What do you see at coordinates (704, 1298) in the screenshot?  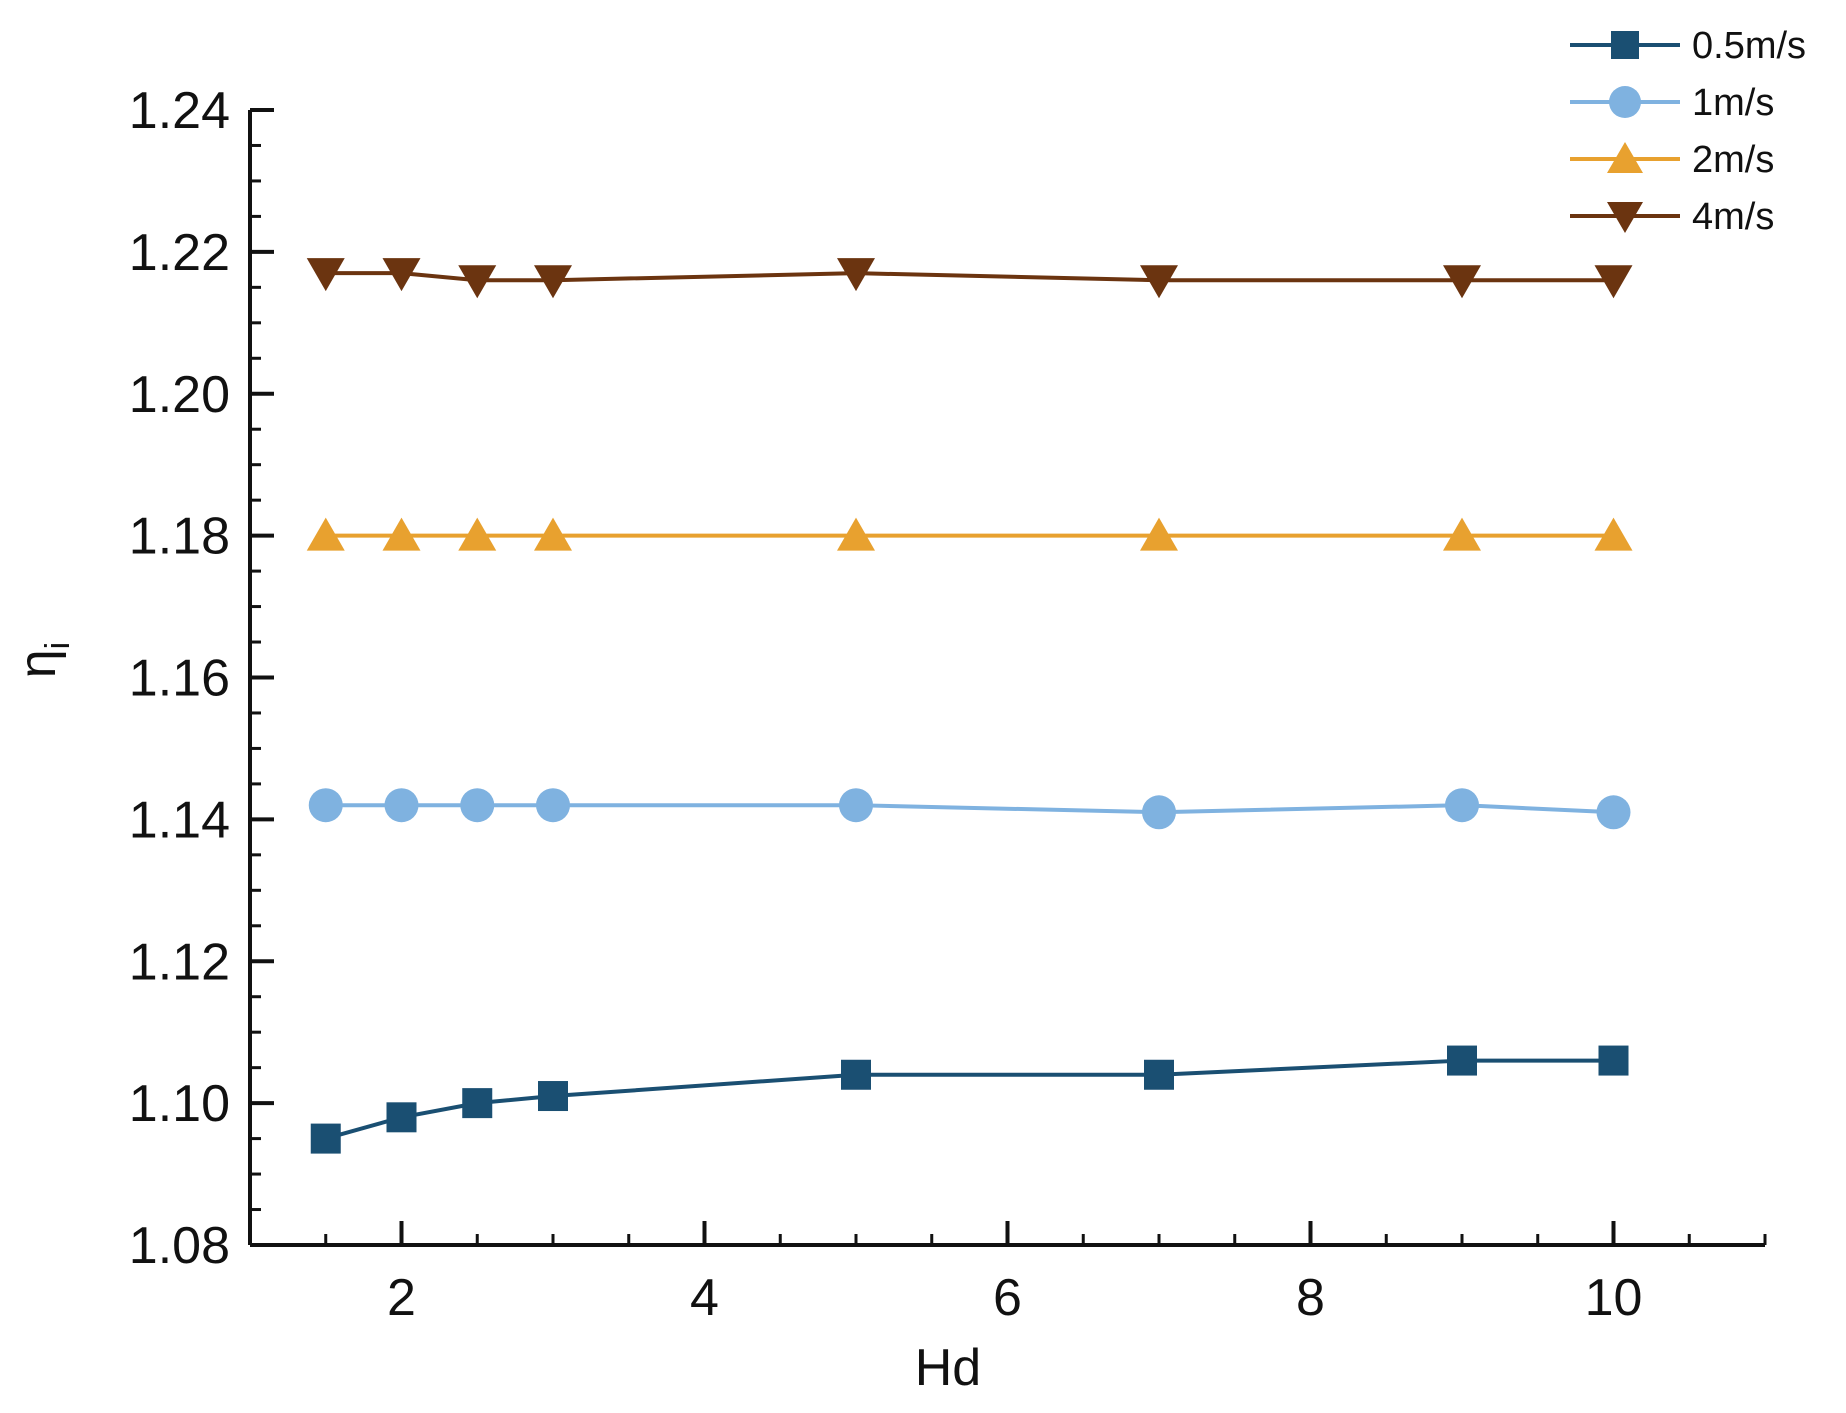 I see `x-tick-label: 4` at bounding box center [704, 1298].